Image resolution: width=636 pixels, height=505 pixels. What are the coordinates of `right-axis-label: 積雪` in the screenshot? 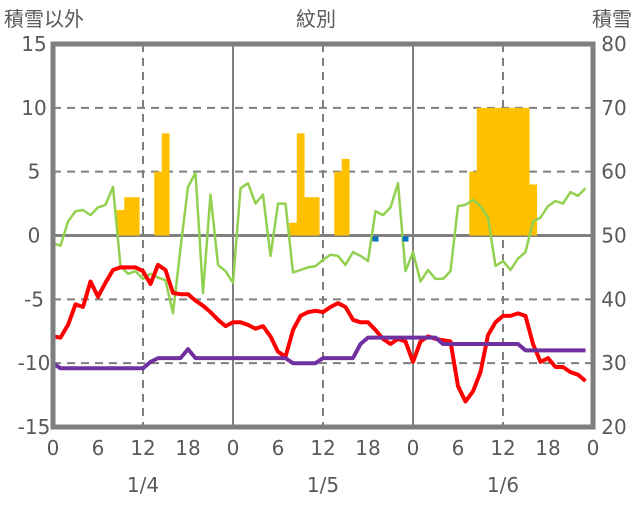 It's located at (612, 19).